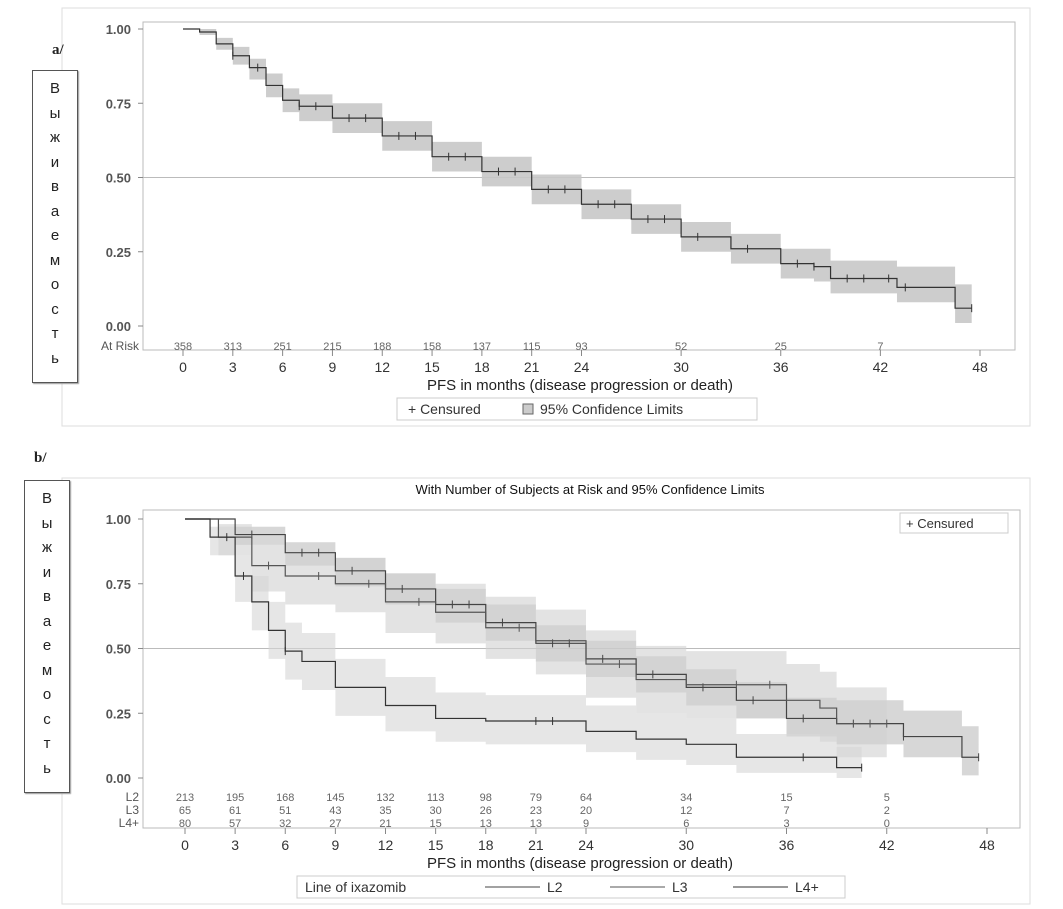  What do you see at coordinates (586, 798) in the screenshot?
I see `at-risk-count: 64` at bounding box center [586, 798].